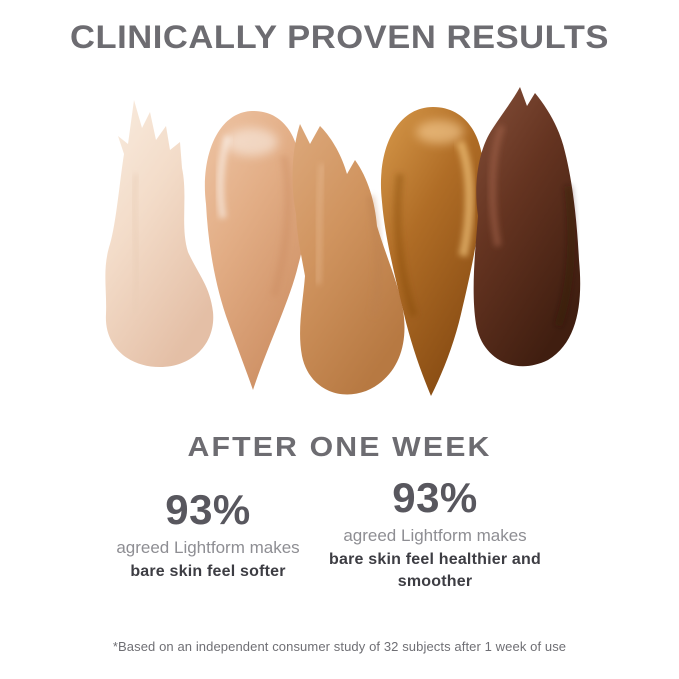  What do you see at coordinates (208, 547) in the screenshot?
I see `stat-softer-lead: agreed Lightform makes` at bounding box center [208, 547].